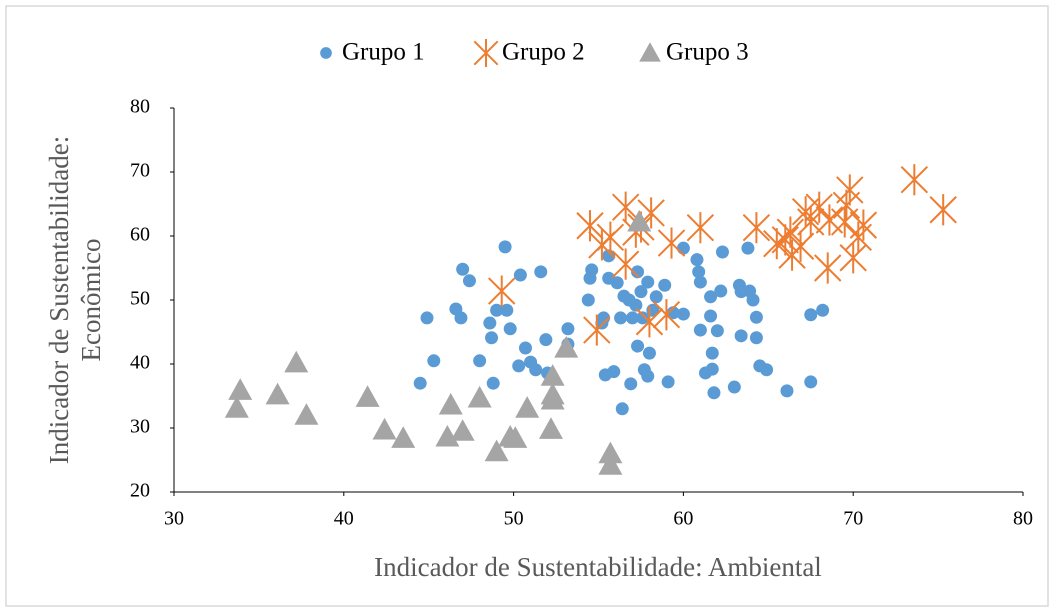  Describe the element at coordinates (140, 363) in the screenshot. I see `y-tick-label: 40` at that location.